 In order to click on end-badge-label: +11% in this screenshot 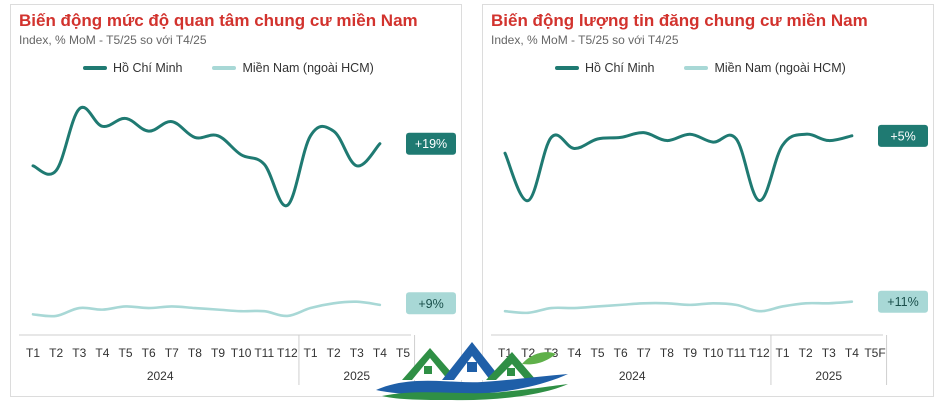, I will do `click(902, 302)`.